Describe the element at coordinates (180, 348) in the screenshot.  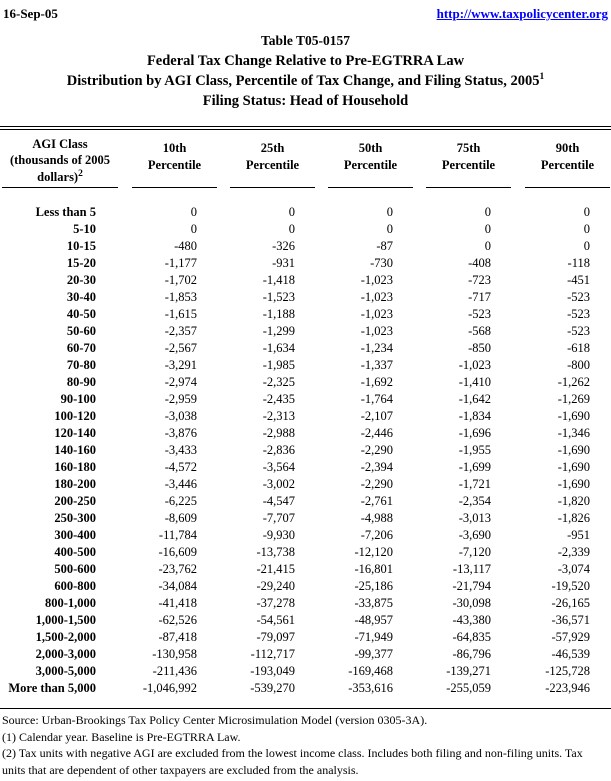
I see `value-cell: -2,567` at that location.